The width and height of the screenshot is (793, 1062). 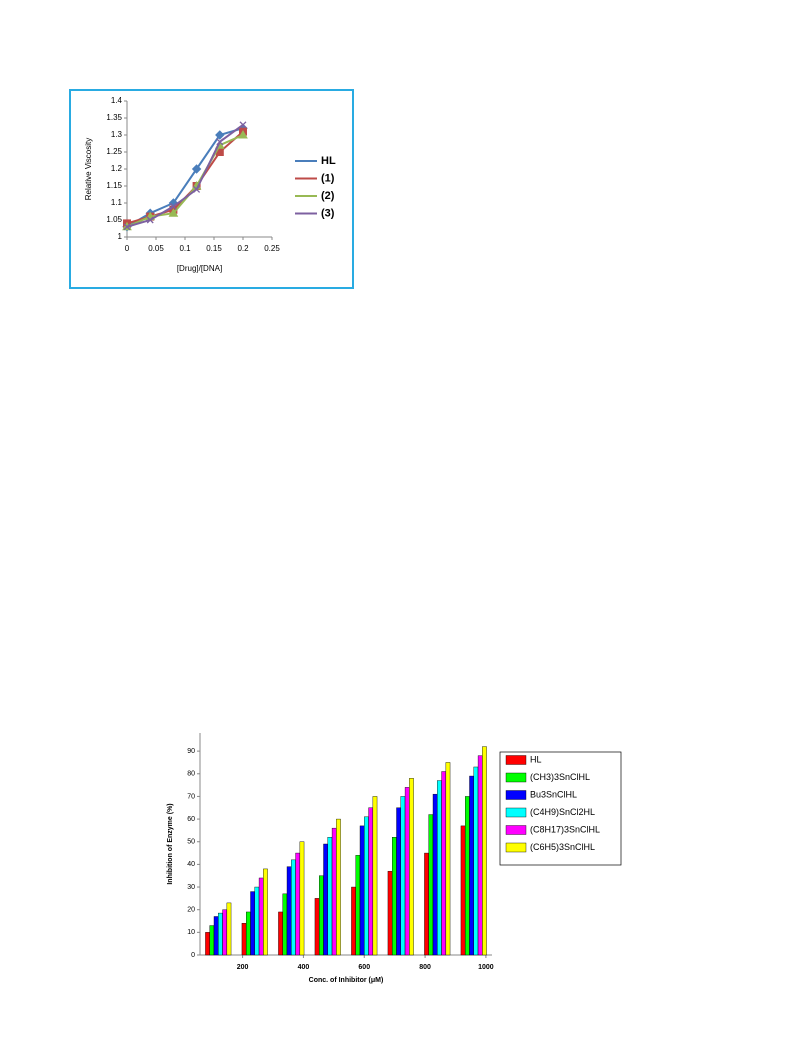 What do you see at coordinates (243, 967) in the screenshot?
I see `x-tick-label: 200` at bounding box center [243, 967].